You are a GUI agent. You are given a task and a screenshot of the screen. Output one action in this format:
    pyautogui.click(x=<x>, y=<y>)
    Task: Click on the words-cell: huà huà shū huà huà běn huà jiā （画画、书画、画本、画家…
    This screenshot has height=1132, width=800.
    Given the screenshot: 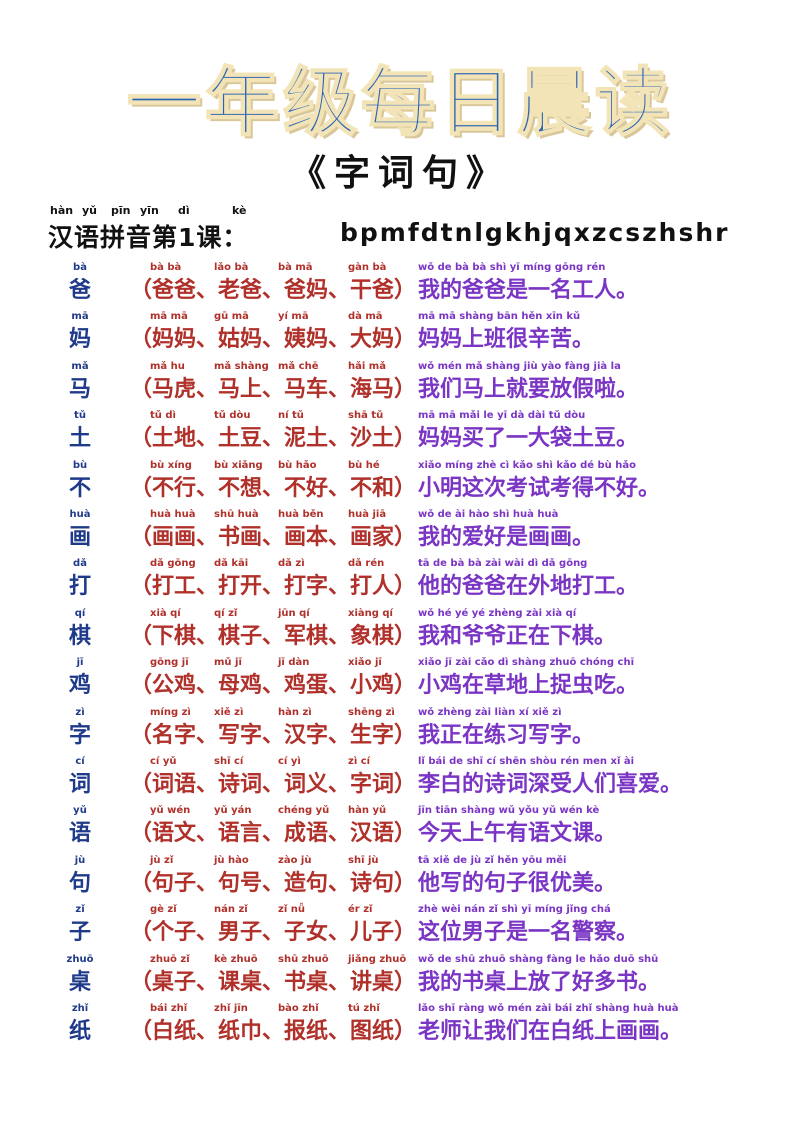 What is the action you would take?
    pyautogui.click(x=273, y=531)
    